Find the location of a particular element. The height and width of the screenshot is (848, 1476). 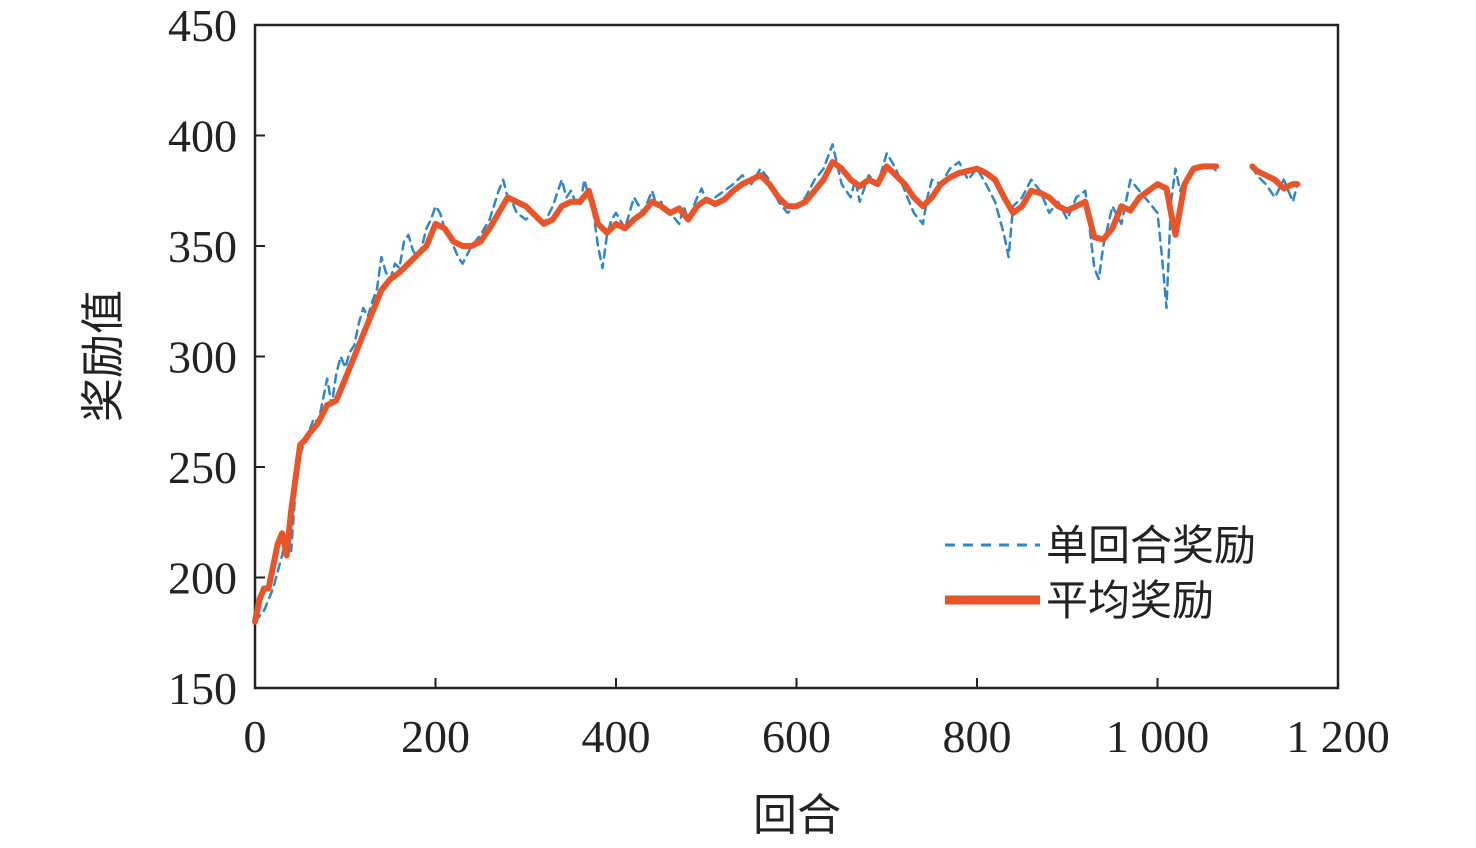

y-tick-label: 450 is located at coordinates (202, 25).